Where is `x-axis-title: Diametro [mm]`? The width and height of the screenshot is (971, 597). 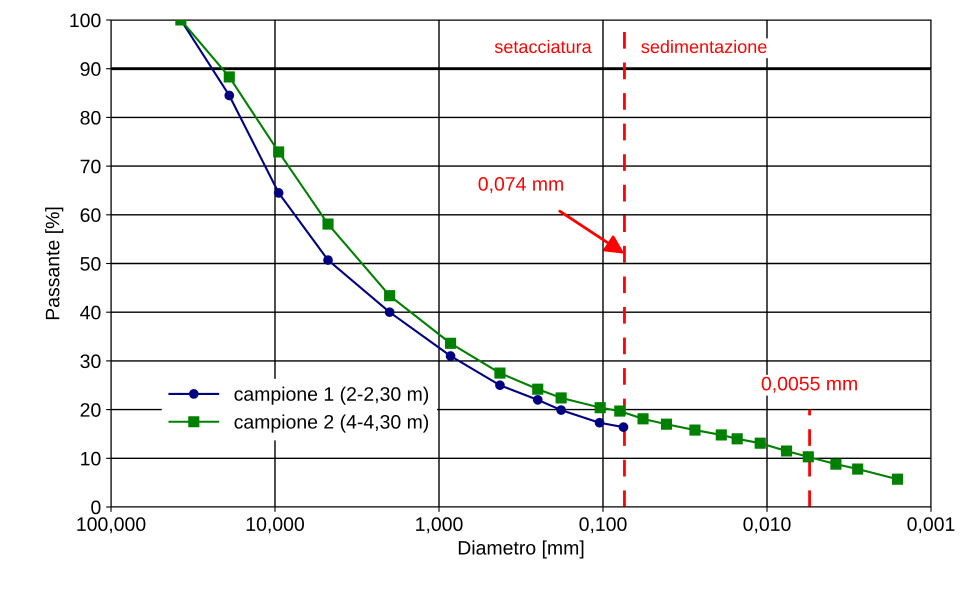 x-axis-title: Diametro [mm] is located at coordinates (521, 549).